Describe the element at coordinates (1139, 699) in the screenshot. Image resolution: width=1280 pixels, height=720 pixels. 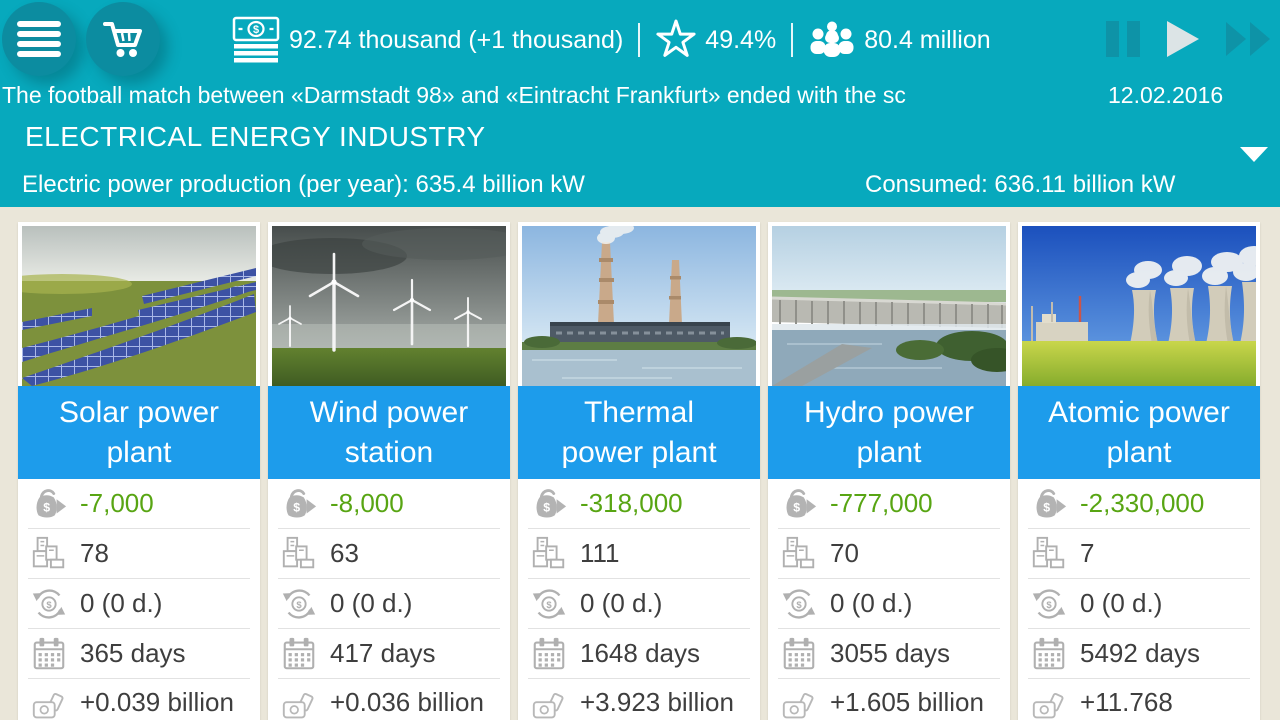
I see `revenue-row: +11.768` at that location.